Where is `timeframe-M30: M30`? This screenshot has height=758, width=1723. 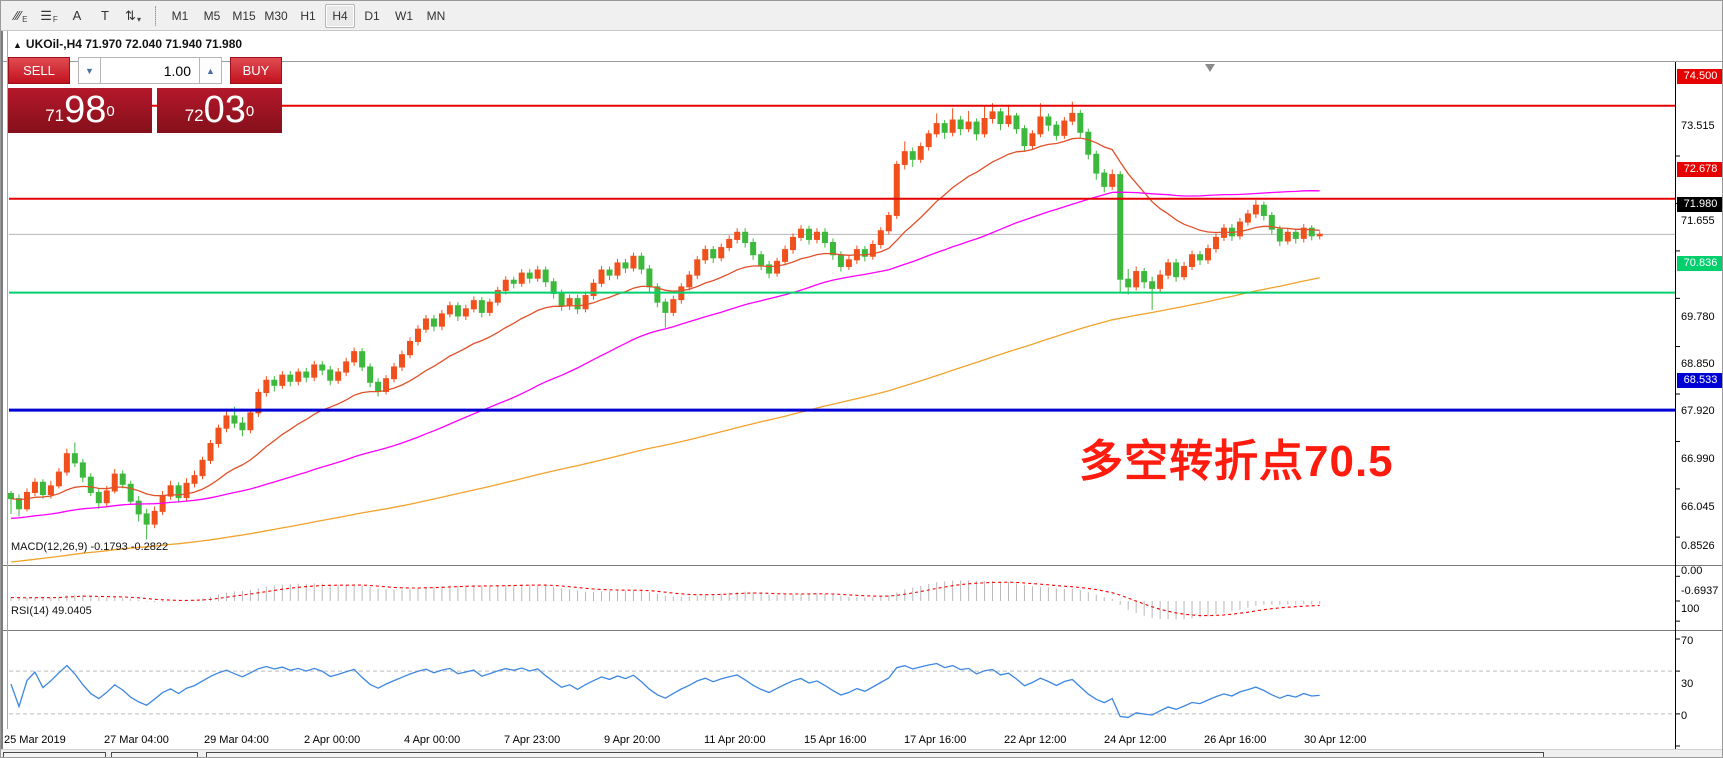 timeframe-M30: M30 is located at coordinates (276, 15).